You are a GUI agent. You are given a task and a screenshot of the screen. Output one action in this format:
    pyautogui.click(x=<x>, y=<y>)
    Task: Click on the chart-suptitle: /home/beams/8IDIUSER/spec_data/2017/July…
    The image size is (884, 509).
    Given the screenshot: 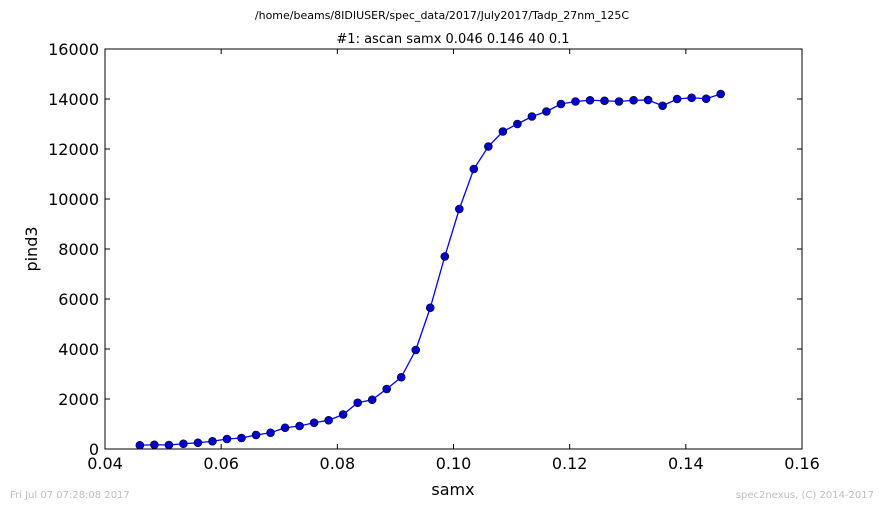 What is the action you would take?
    pyautogui.click(x=442, y=15)
    